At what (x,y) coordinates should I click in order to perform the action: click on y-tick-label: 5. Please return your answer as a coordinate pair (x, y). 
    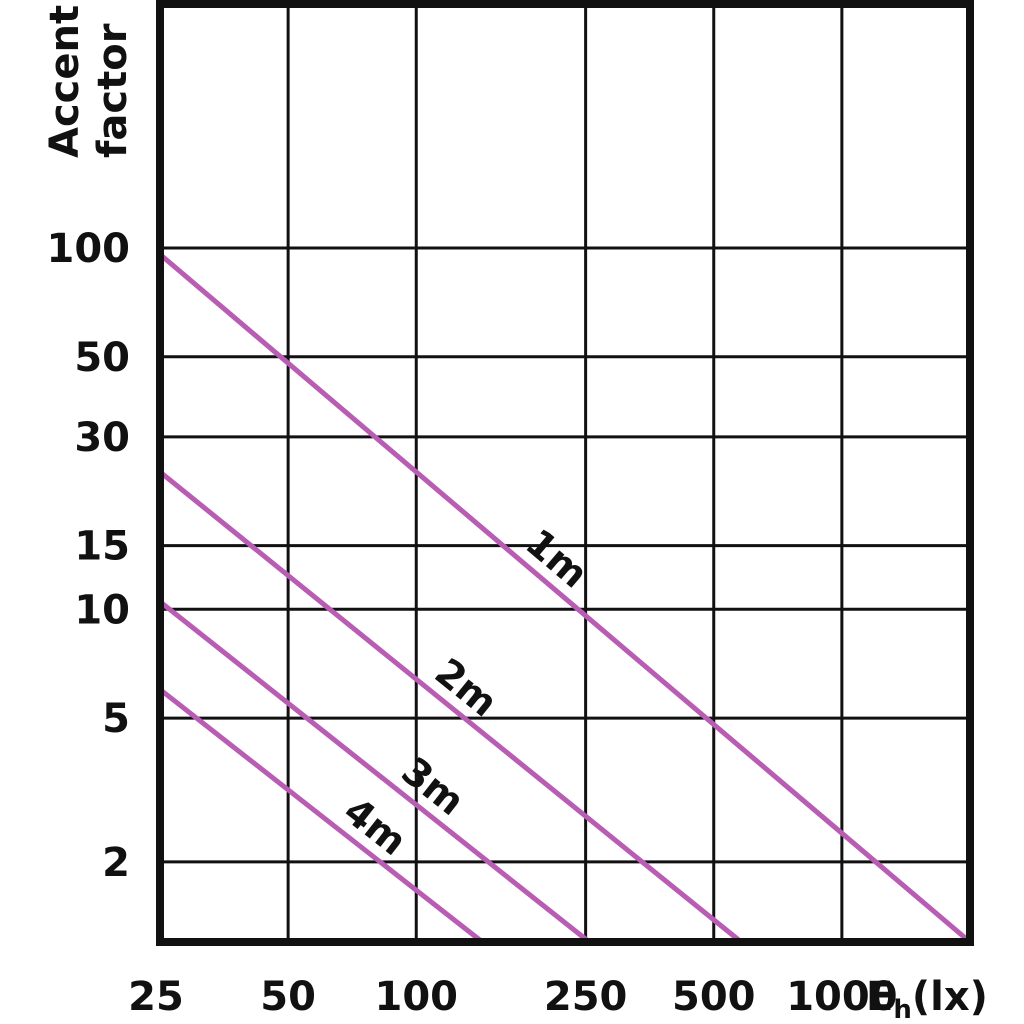
    Looking at the image, I should click on (116, 719).